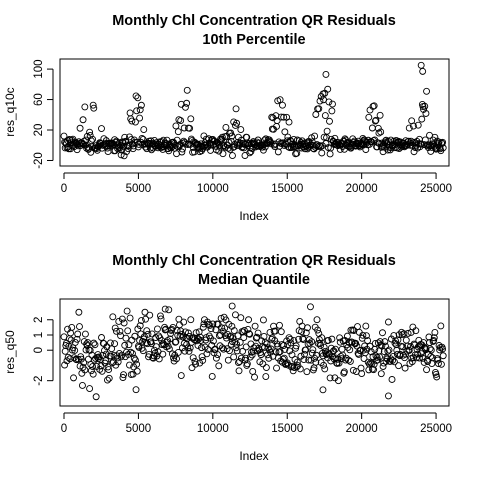 This screenshot has width=480, height=480. Describe the element at coordinates (43, 114) in the screenshot. I see `y-axis-q10: -20 20 60 100` at that location.